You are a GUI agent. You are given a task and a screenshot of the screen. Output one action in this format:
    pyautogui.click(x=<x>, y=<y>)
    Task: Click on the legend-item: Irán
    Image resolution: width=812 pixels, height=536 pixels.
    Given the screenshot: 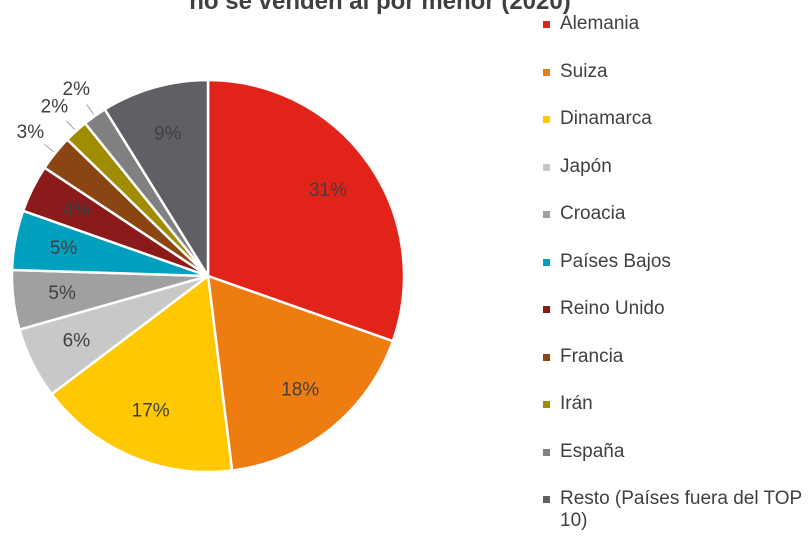 What is the action you would take?
    pyautogui.click(x=675, y=404)
    